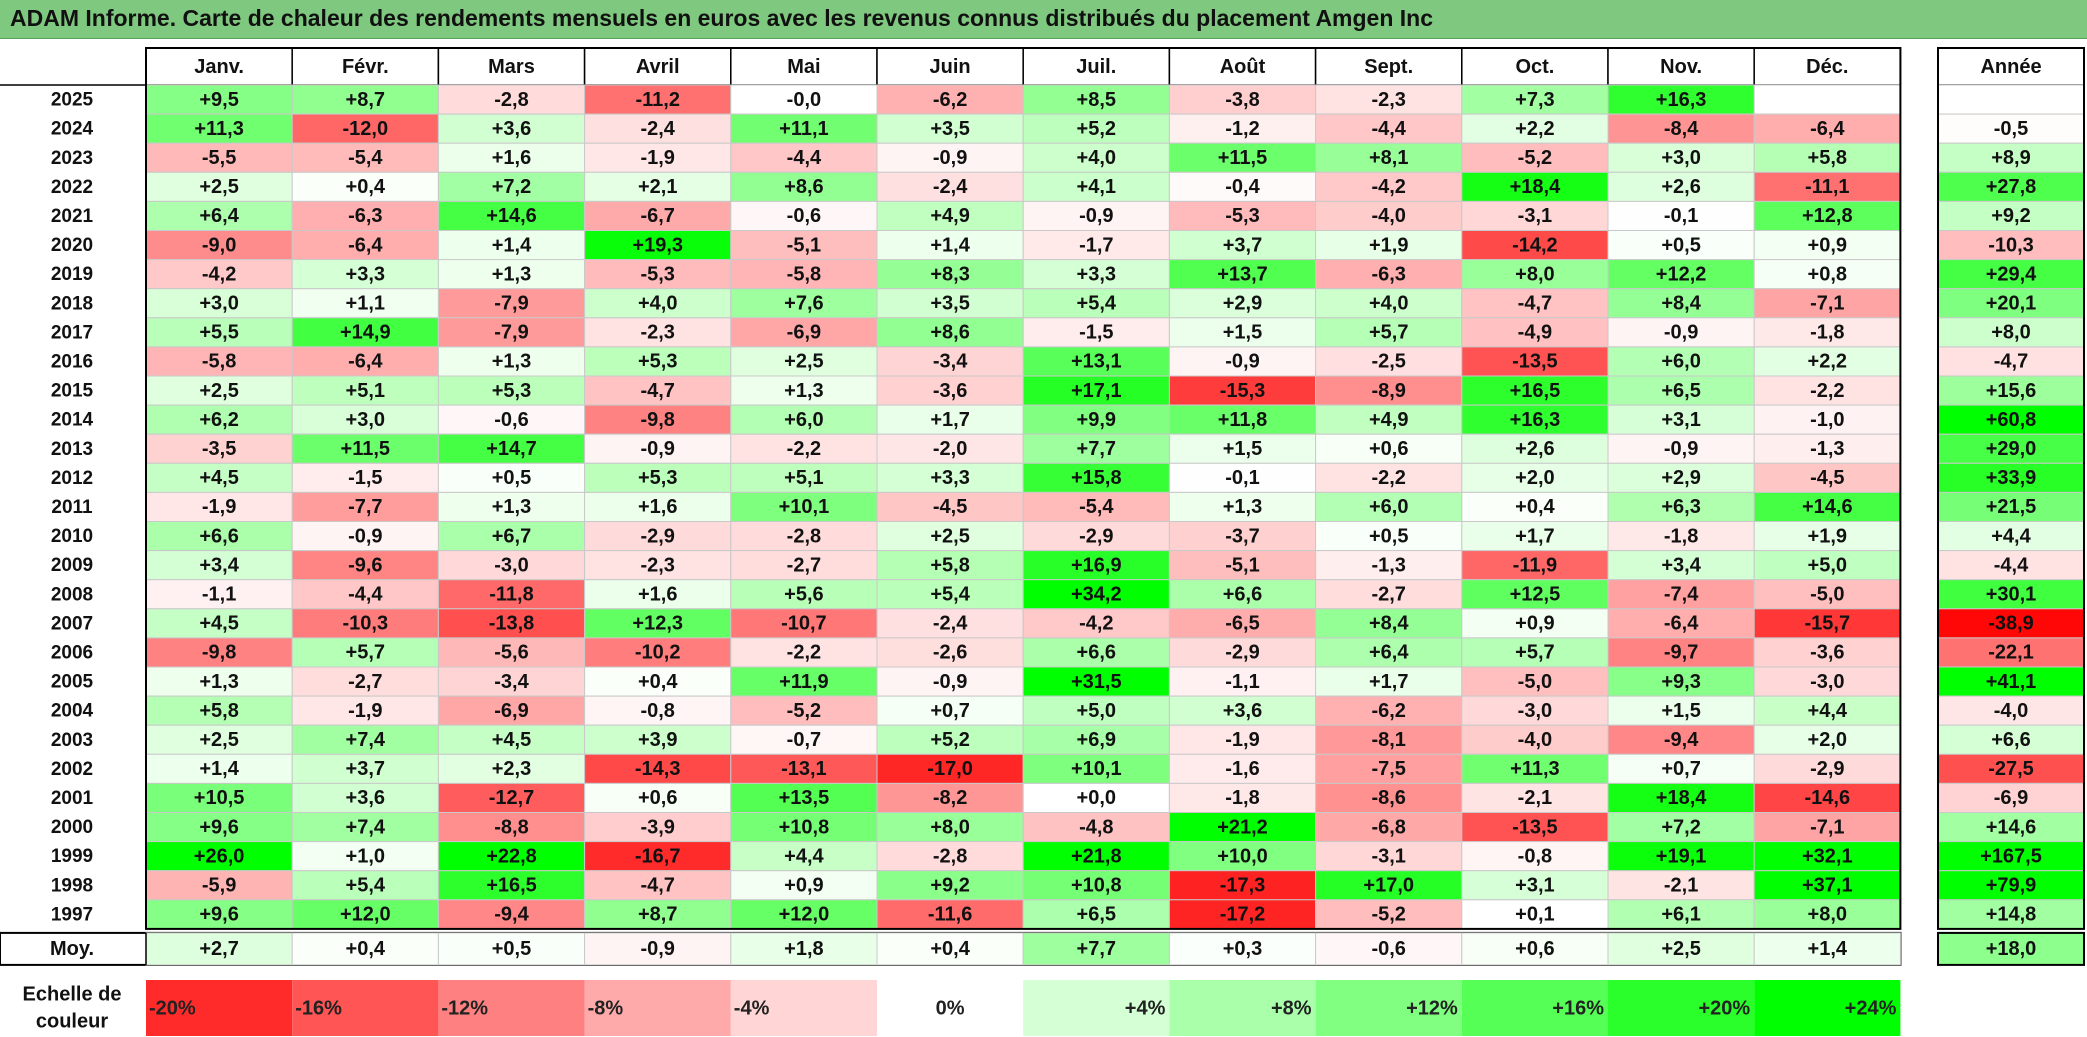  Describe the element at coordinates (804, 536) in the screenshot. I see `cell-value: -2,8` at that location.